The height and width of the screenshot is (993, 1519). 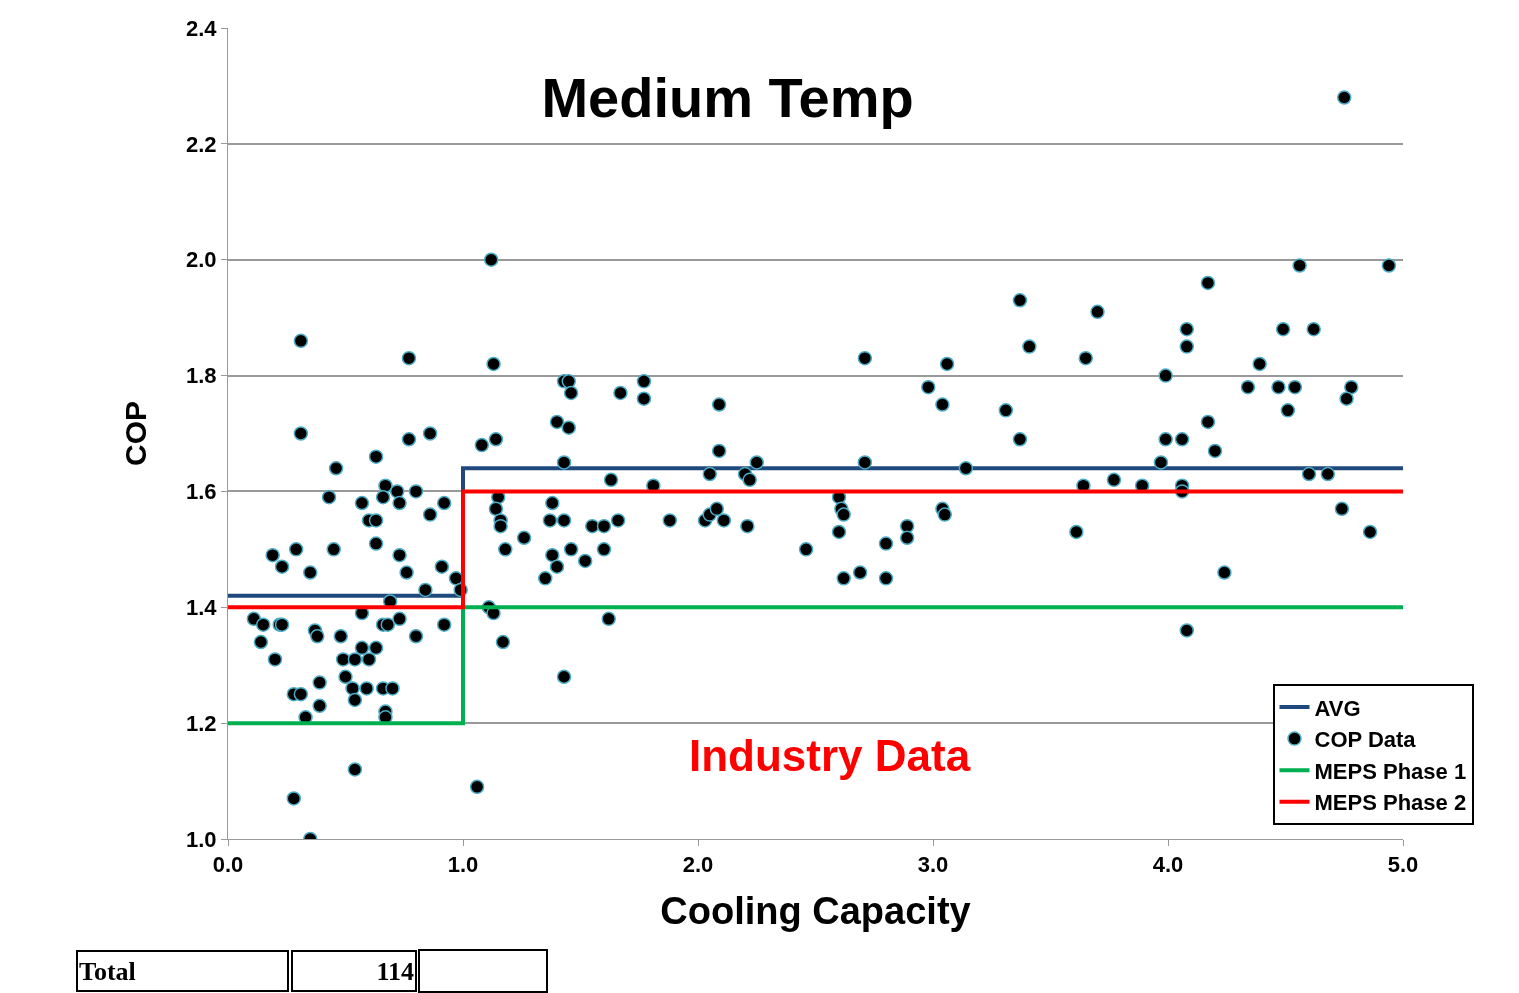 I want to click on y-tick-label: 1.4, so click(x=202, y=607).